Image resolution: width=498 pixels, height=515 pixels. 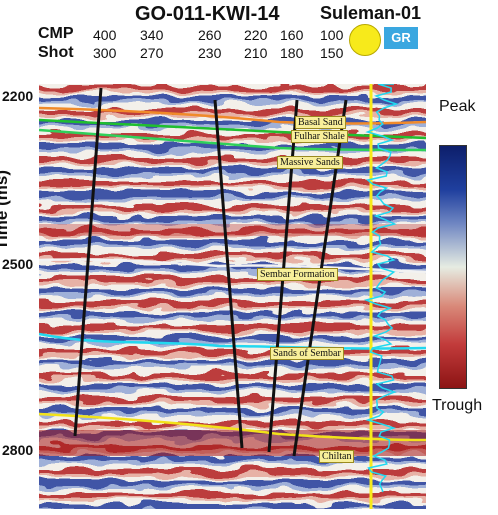 What do you see at coordinates (332, 53) in the screenshot?
I see `shot-value: 150` at bounding box center [332, 53].